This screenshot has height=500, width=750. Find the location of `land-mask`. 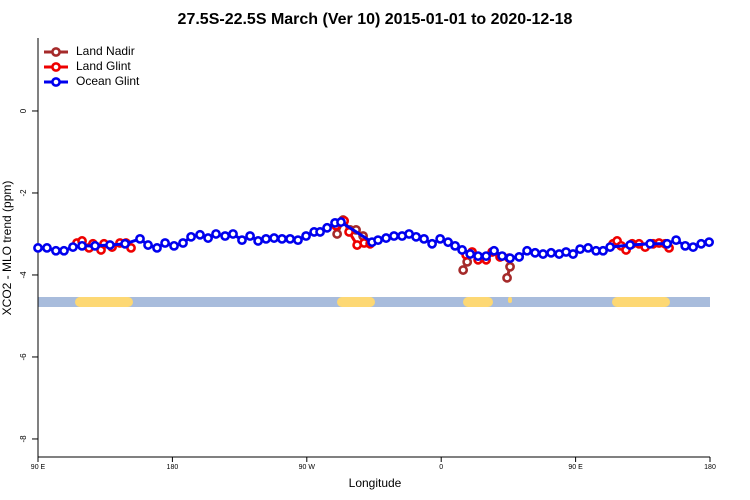

land-mask is located at coordinates (374, 302).